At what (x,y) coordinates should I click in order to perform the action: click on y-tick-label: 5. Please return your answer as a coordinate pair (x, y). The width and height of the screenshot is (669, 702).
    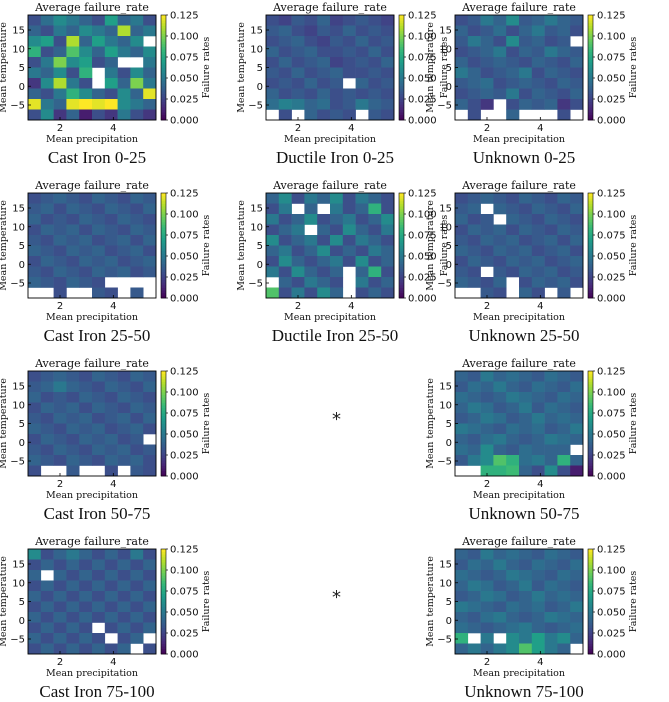
    Looking at the image, I should click on (449, 68).